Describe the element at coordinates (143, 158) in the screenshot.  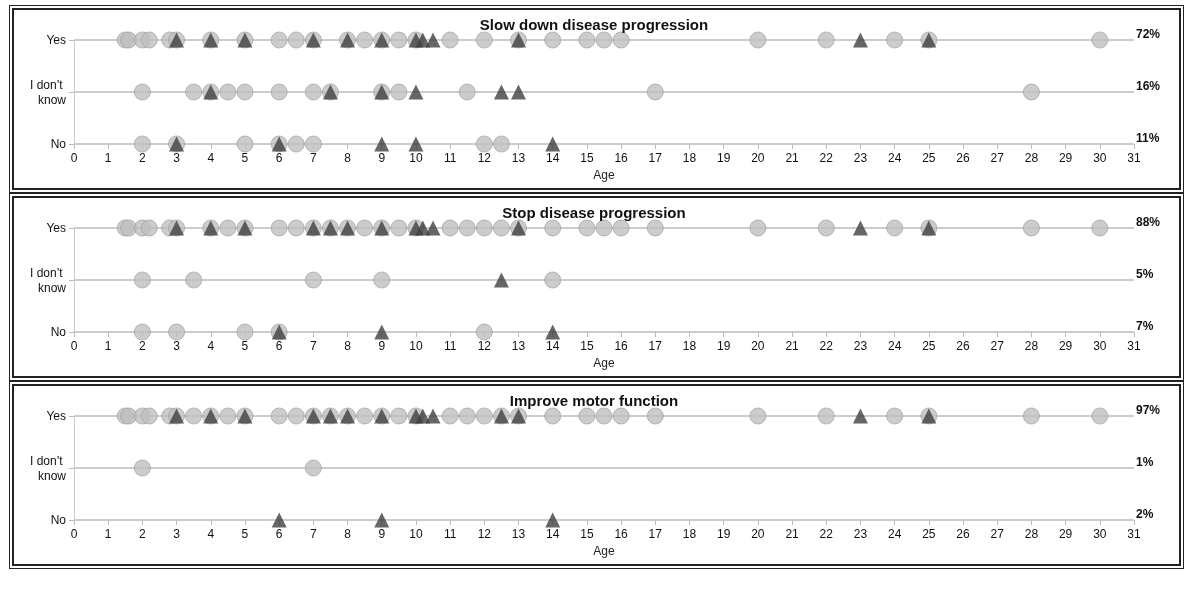
I see `x-tick-label: 2` at that location.